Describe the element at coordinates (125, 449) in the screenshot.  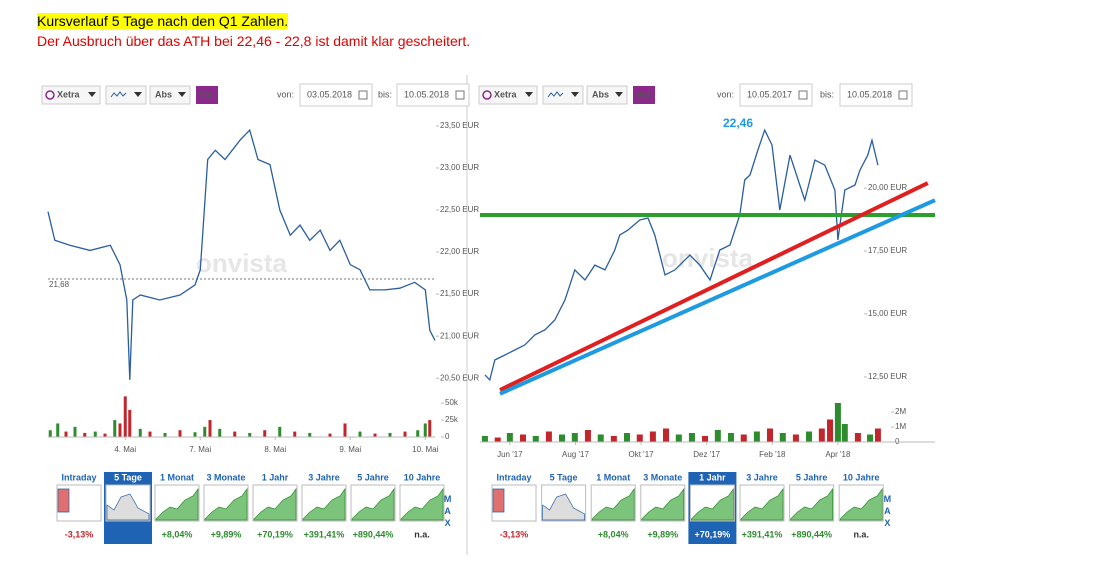
I see `x-tick-label: 4. Mai` at that location.